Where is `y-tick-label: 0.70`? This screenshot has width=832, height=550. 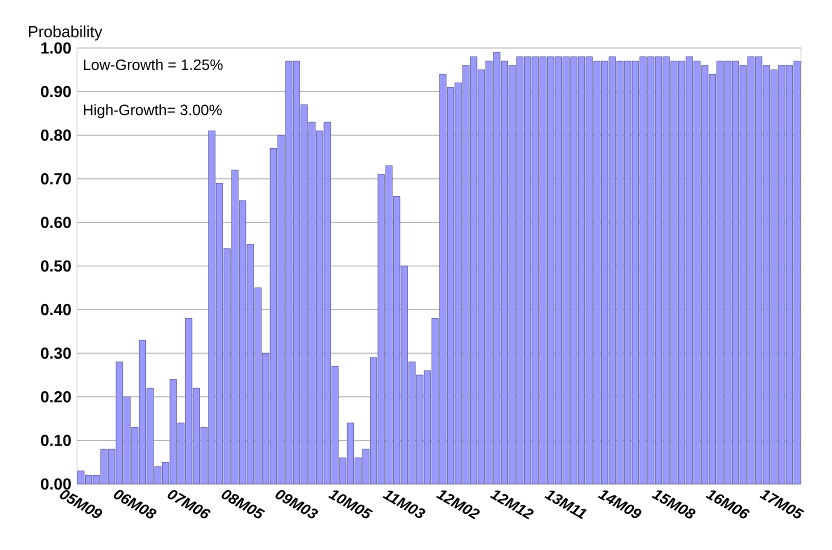 y-tick-label: 0.70 is located at coordinates (55, 178).